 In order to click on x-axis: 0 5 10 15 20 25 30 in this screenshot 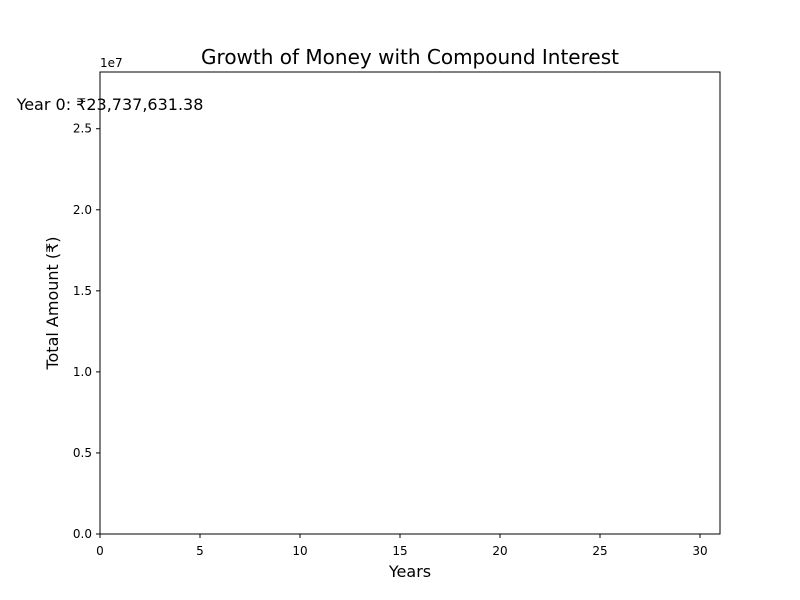, I will do `click(402, 546)`.